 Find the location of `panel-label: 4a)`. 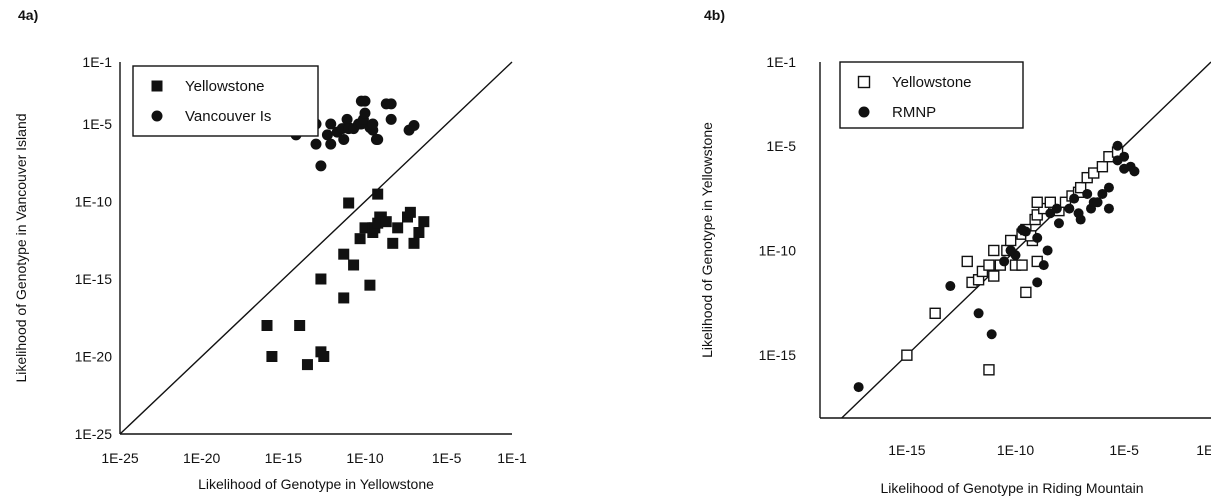

panel-label: 4a) is located at coordinates (28, 15).